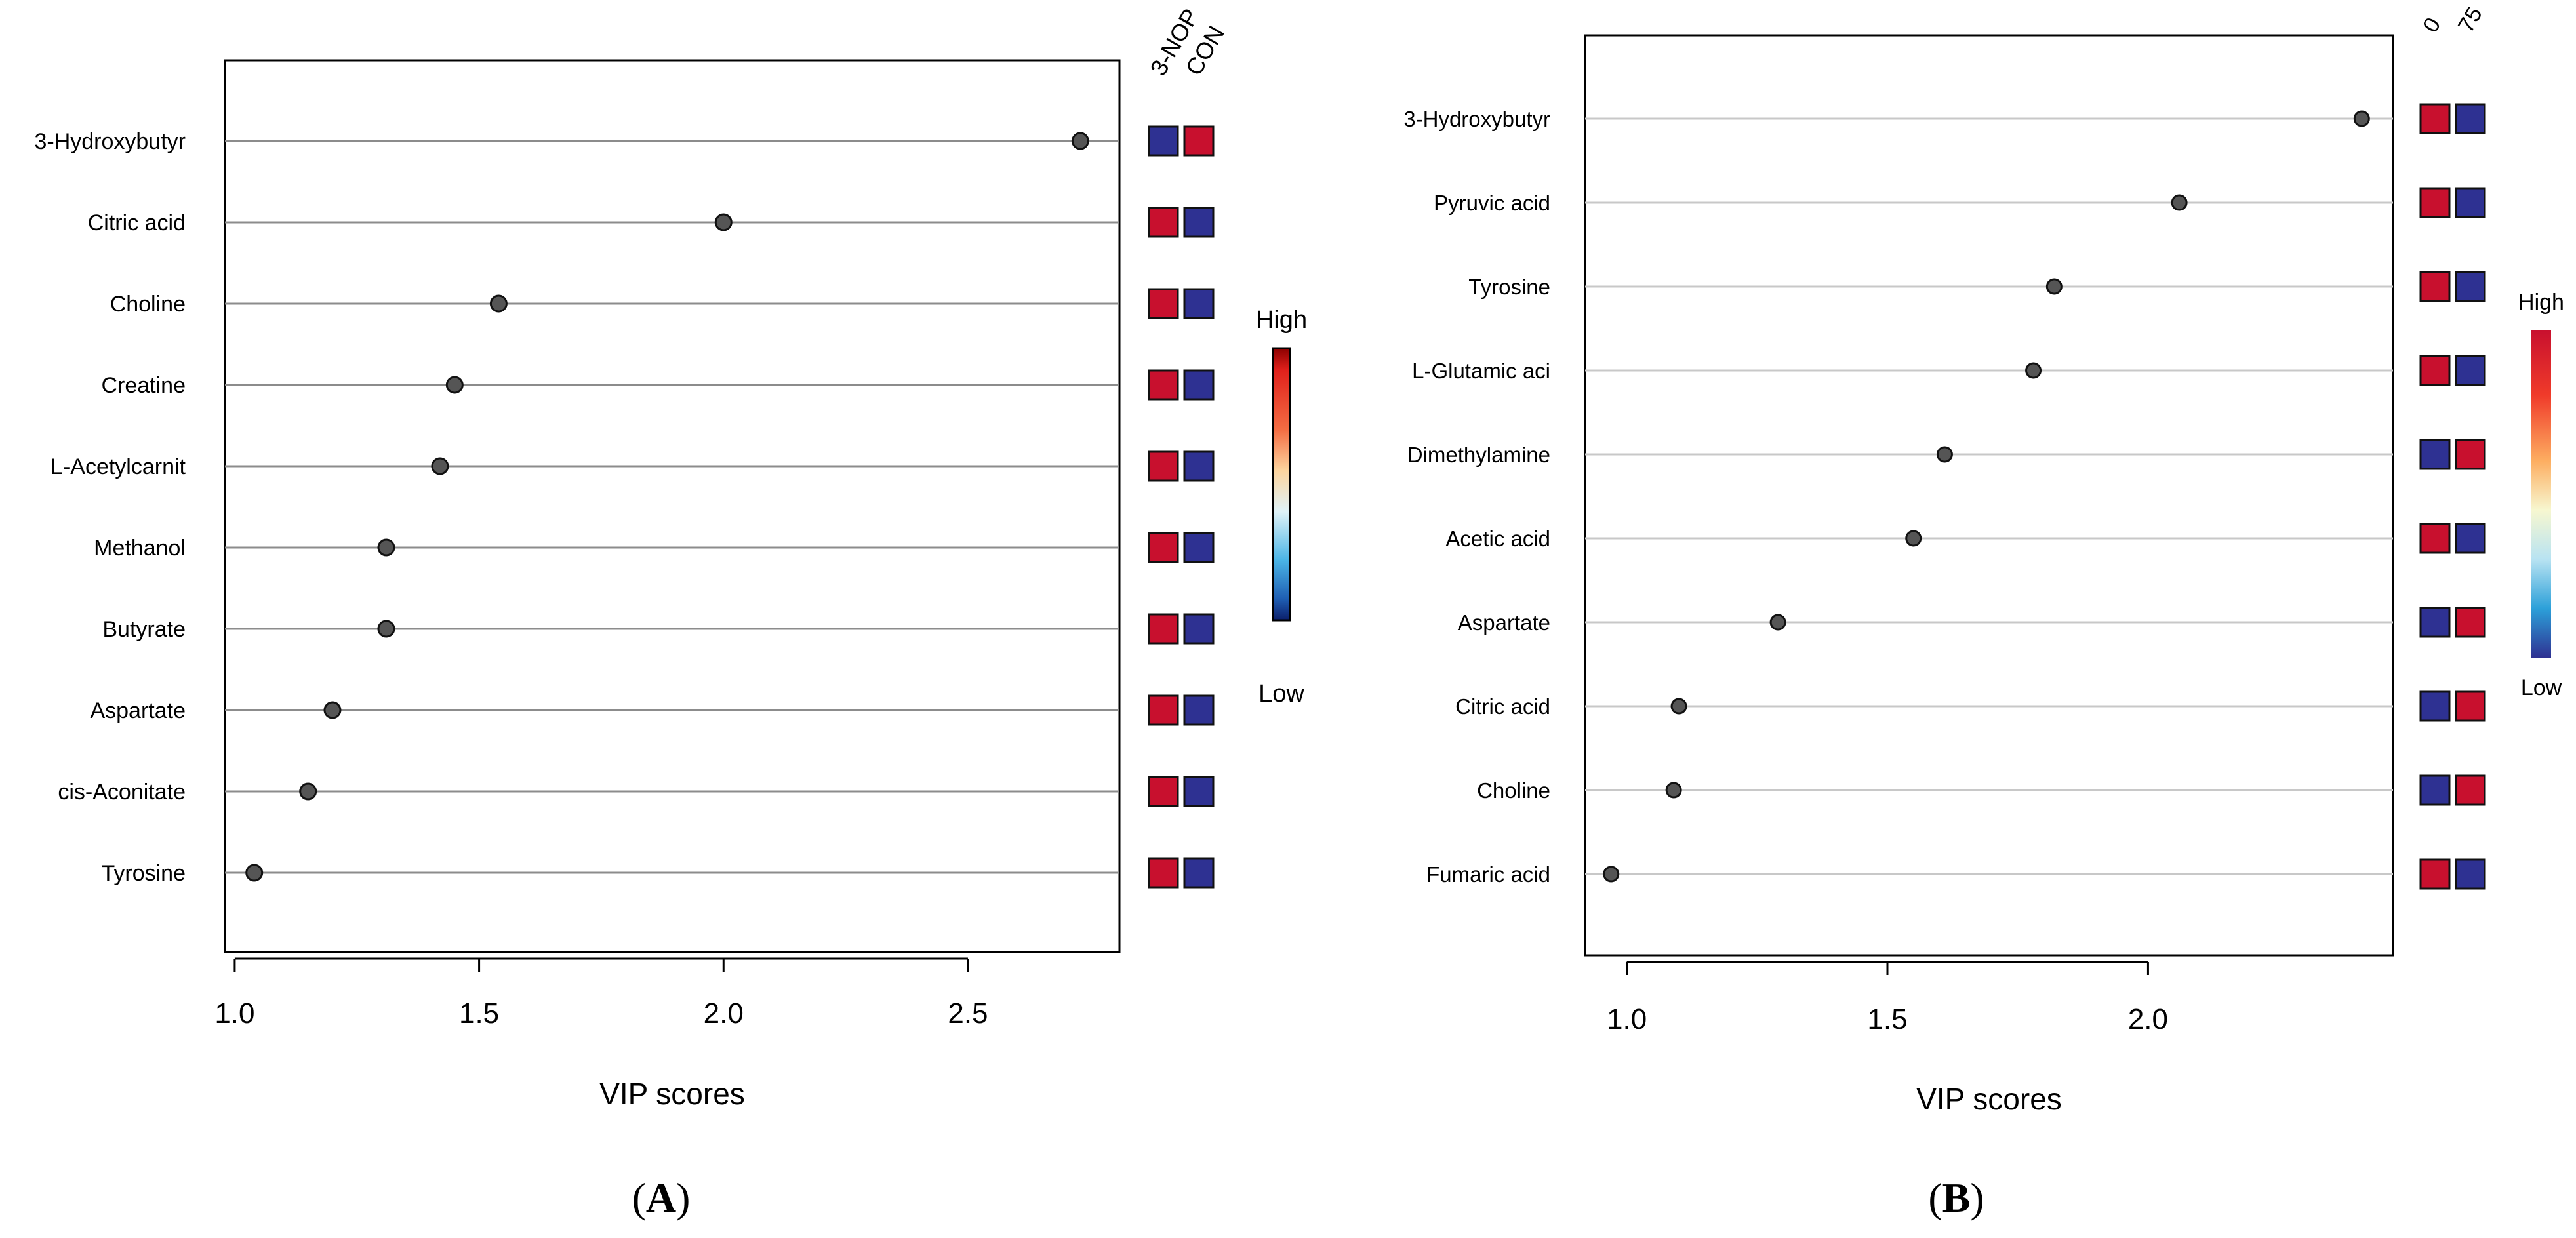 The width and height of the screenshot is (2576, 1238). I want to click on feature-label: L-Glutamic aci, so click(1481, 371).